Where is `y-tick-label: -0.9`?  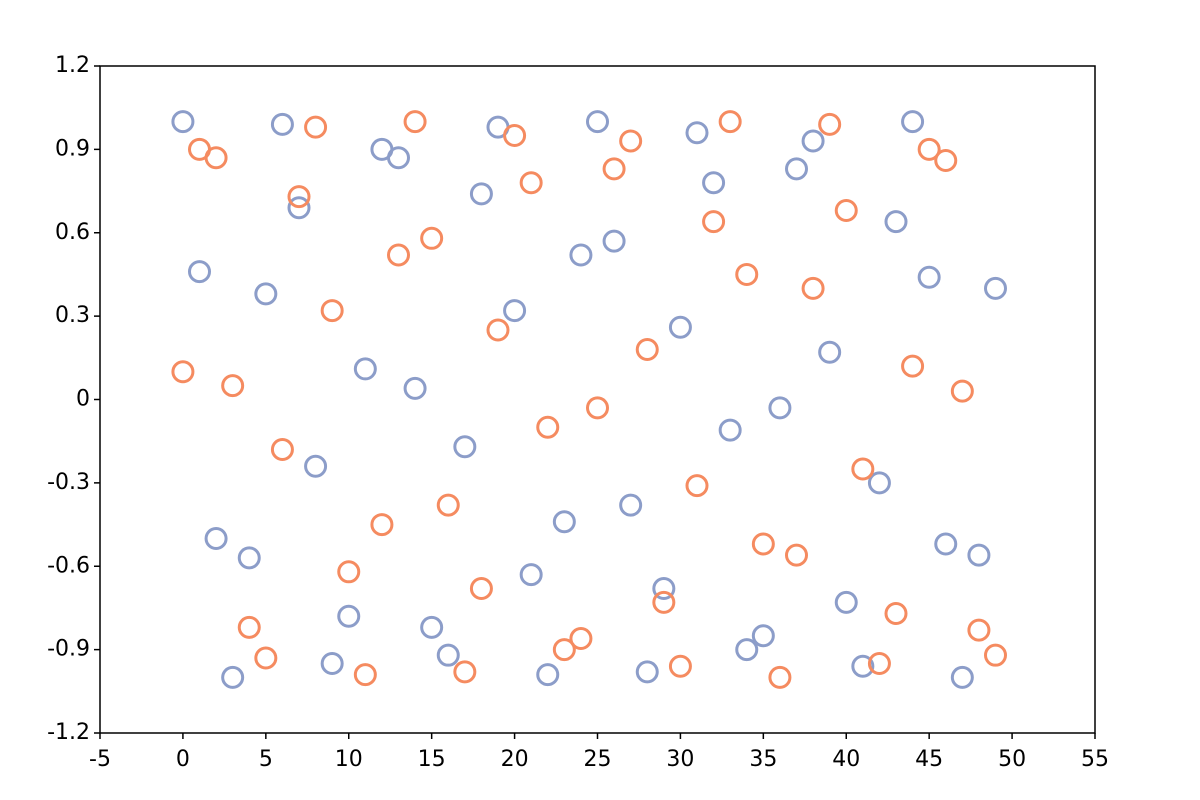 y-tick-label: -0.9 is located at coordinates (68, 649).